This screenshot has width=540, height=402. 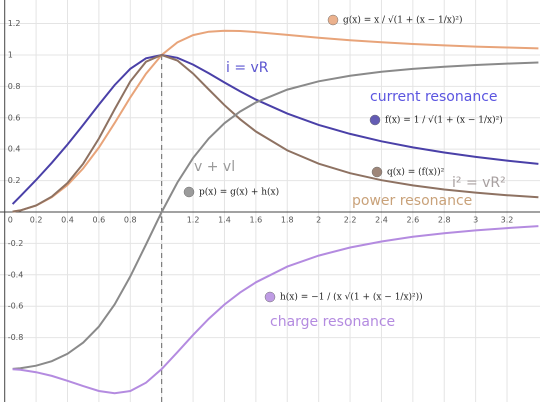 I want to click on y-tick-label: 1, so click(x=10, y=54).